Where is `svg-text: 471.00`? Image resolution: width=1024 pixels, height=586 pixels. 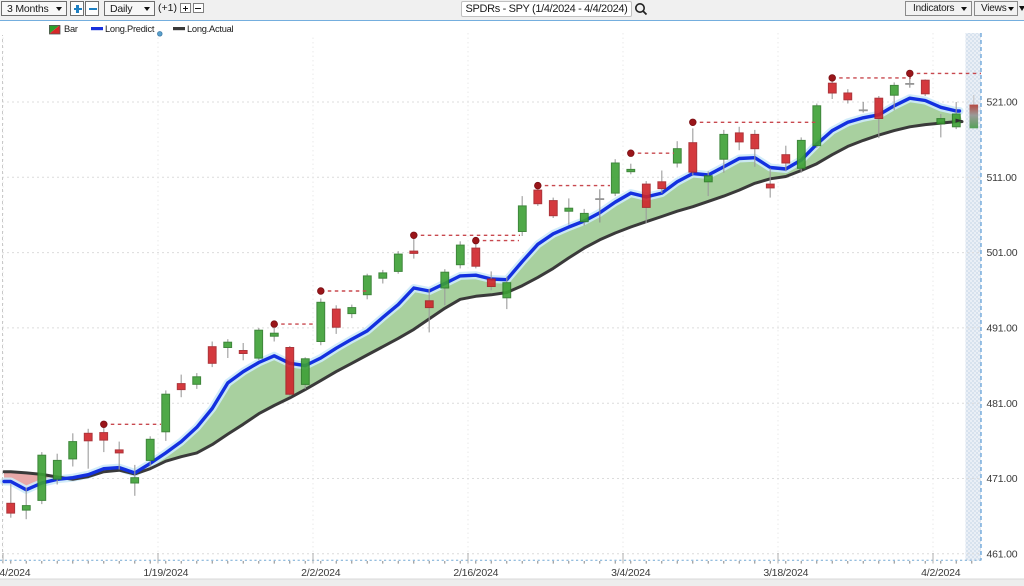 svg-text: 471.00 is located at coordinates (1002, 479).